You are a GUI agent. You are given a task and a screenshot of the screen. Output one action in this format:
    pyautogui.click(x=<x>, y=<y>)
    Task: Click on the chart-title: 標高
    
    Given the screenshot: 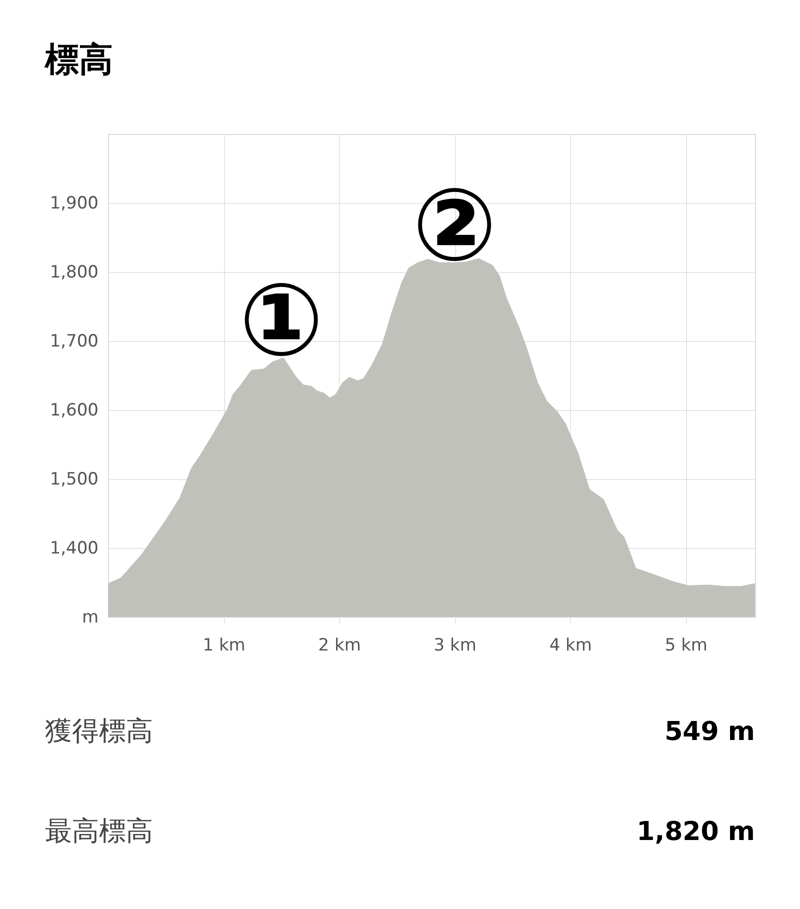 What is the action you would take?
    pyautogui.click(x=78, y=60)
    